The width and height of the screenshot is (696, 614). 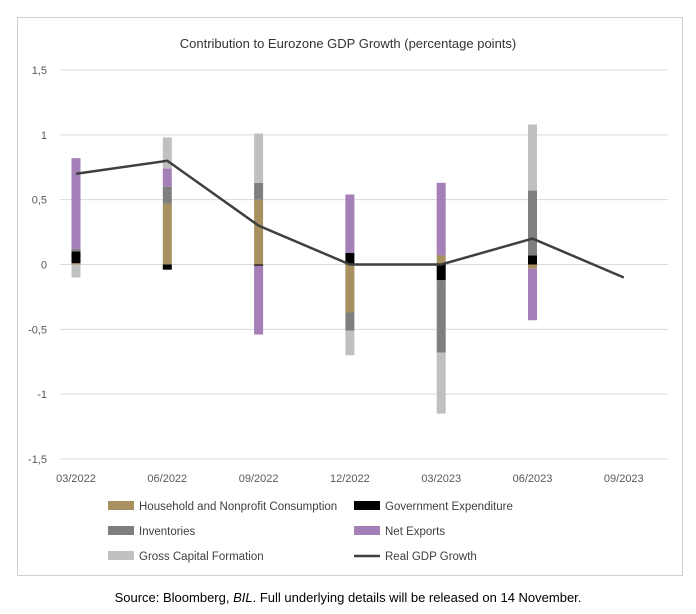 I want to click on x-tick-label: 06/2022, so click(x=167, y=479).